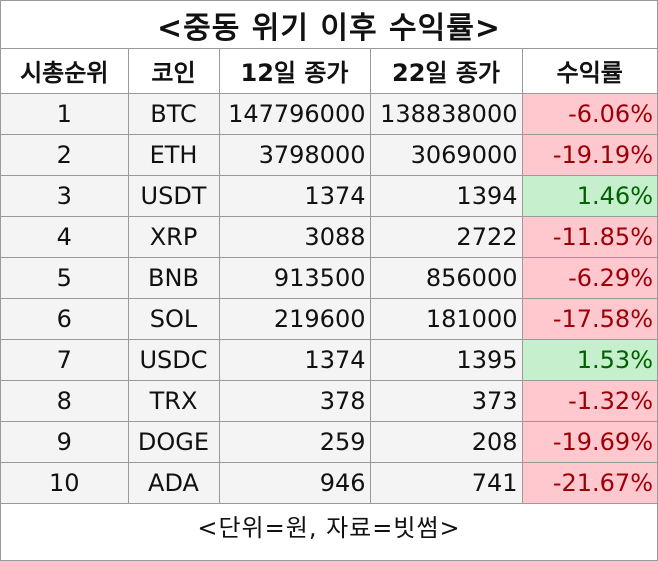 This screenshot has height=561, width=658. I want to click on return-cell: 1.46%, so click(589, 195).